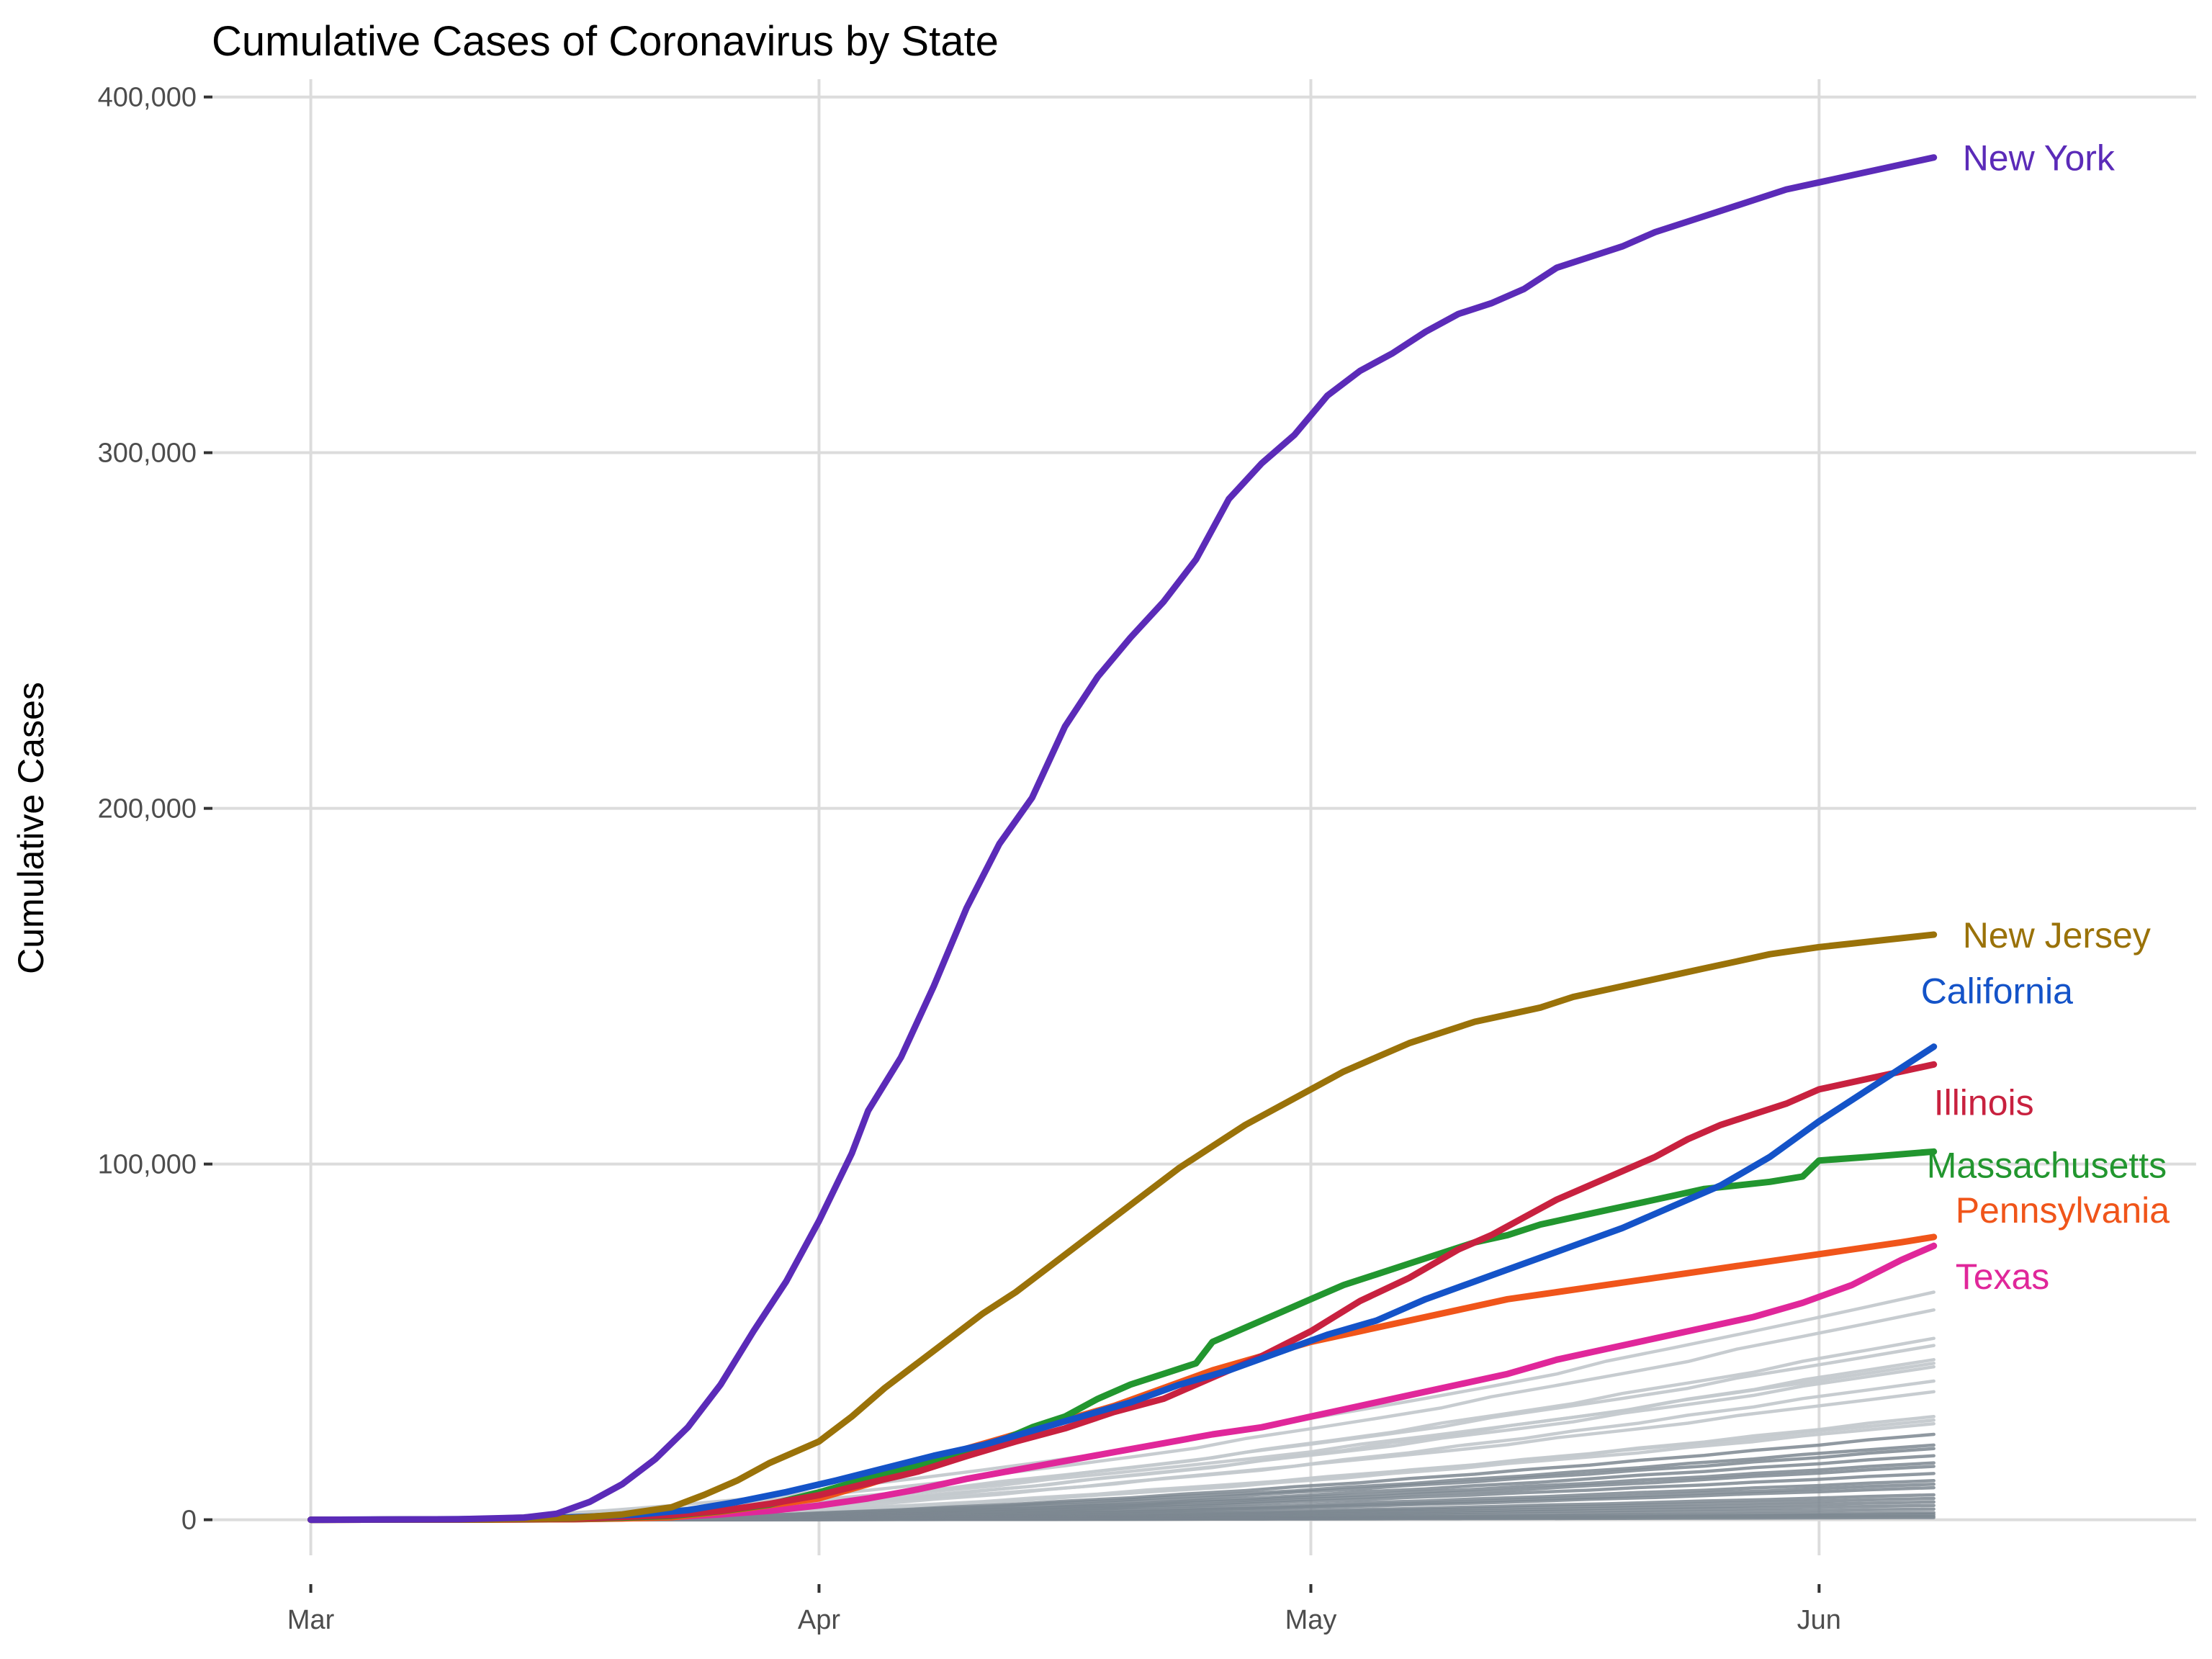 This screenshot has height=1659, width=2212. I want to click on series-label-new-jersey: New Jersey, so click(2057, 936).